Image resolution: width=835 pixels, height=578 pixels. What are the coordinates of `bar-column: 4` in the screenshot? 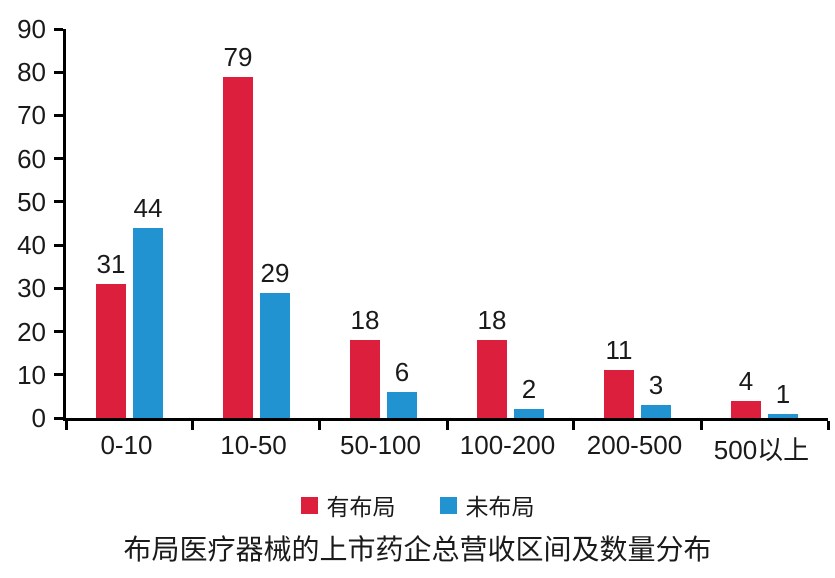 It's located at (746, 393).